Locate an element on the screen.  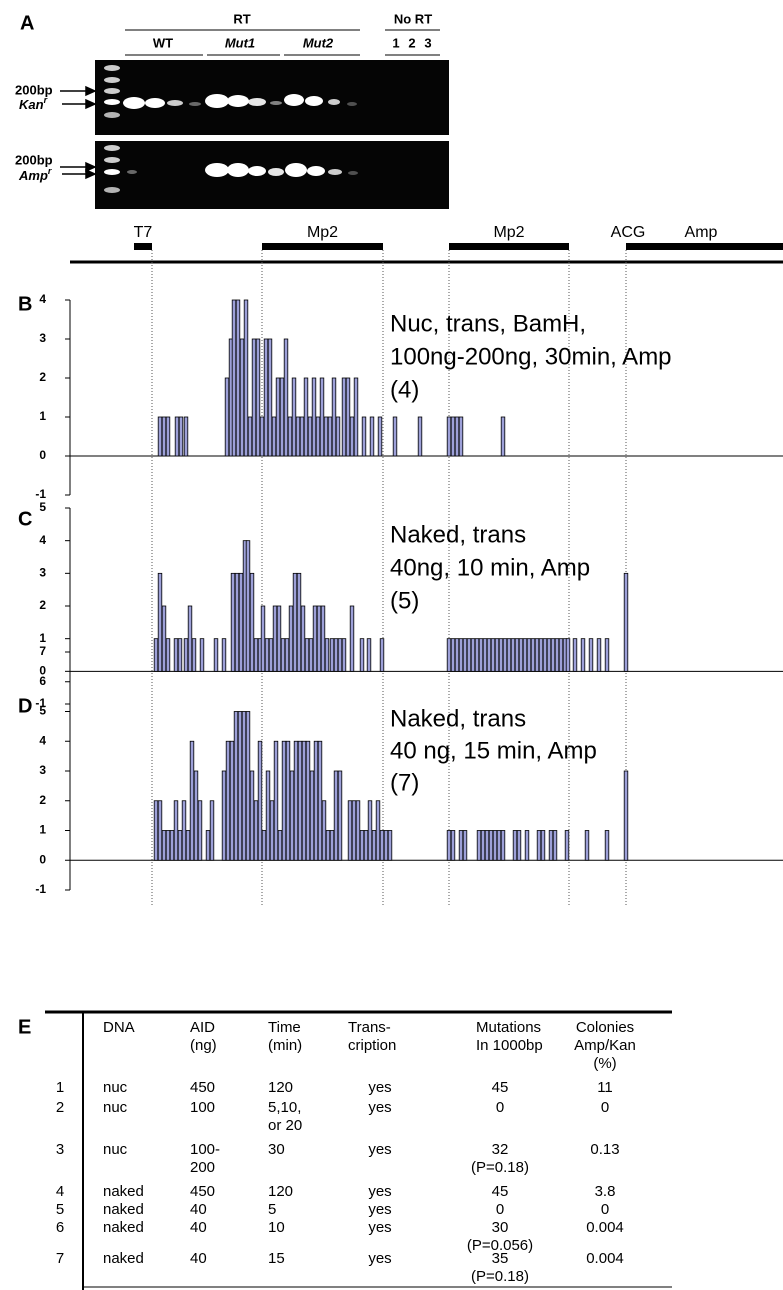
annotation: (7) is located at coordinates (404, 782).